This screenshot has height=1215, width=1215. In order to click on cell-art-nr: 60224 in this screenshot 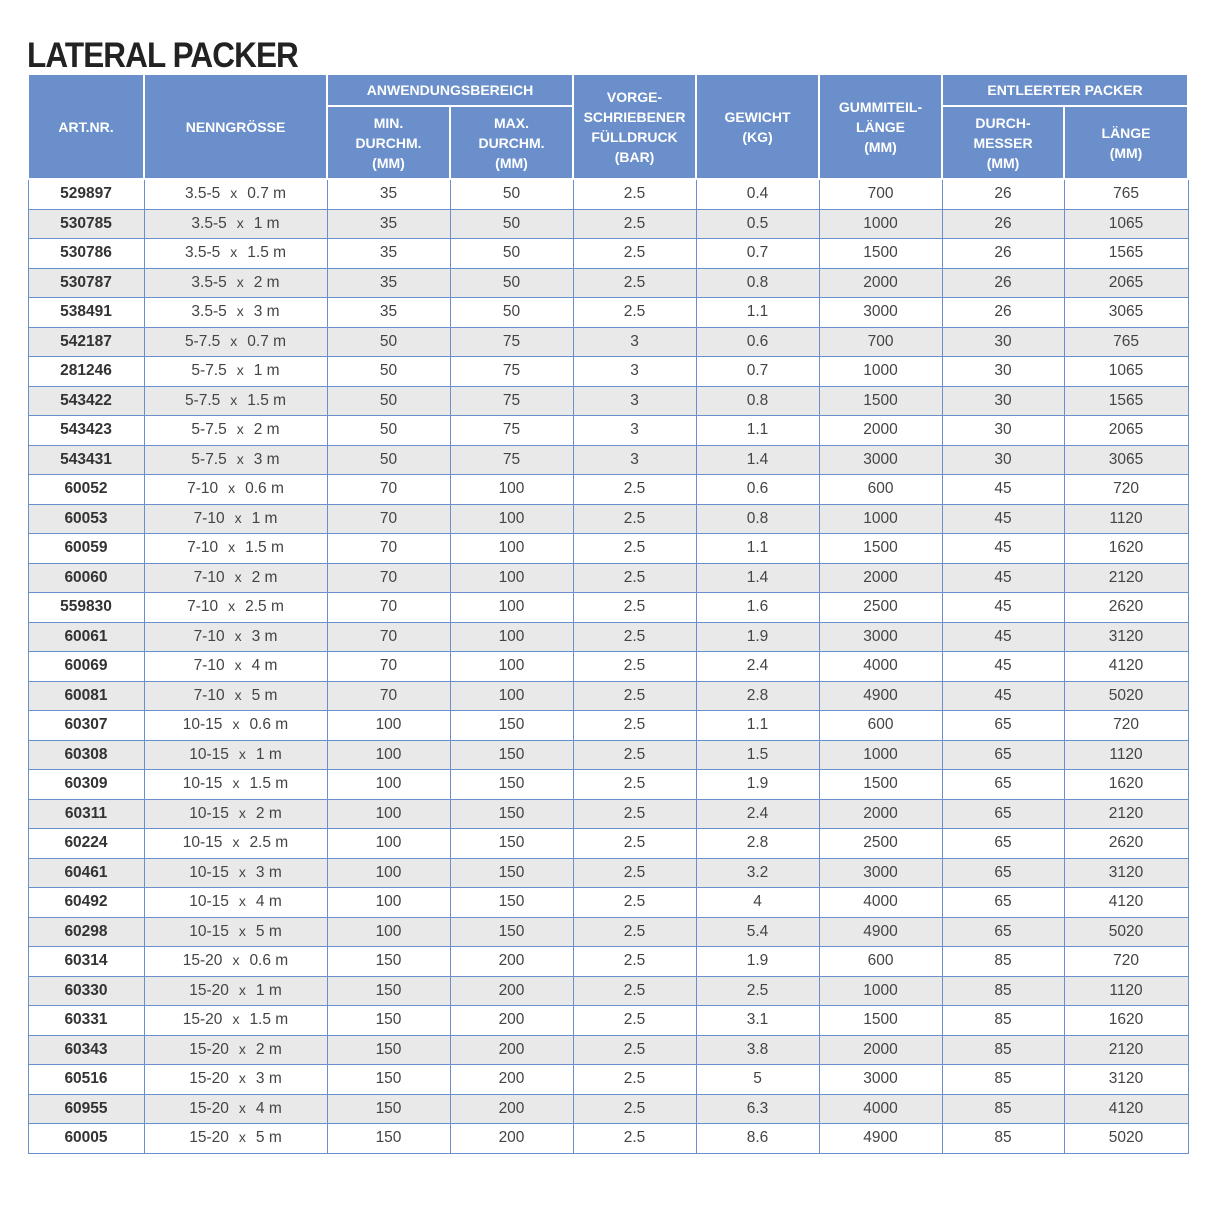, I will do `click(86, 843)`.